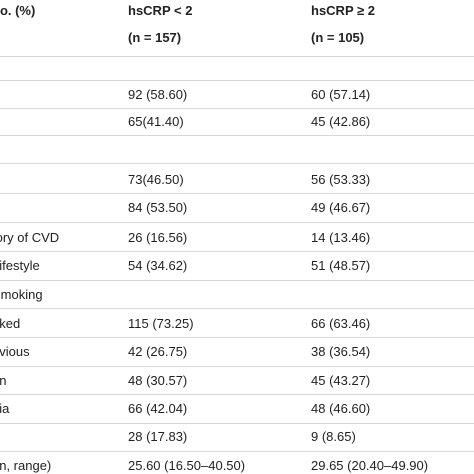 The height and width of the screenshot is (474, 474). What do you see at coordinates (370, 465) in the screenshot?
I see `cell-value: 29.65 (20.40–49.90)` at bounding box center [370, 465].